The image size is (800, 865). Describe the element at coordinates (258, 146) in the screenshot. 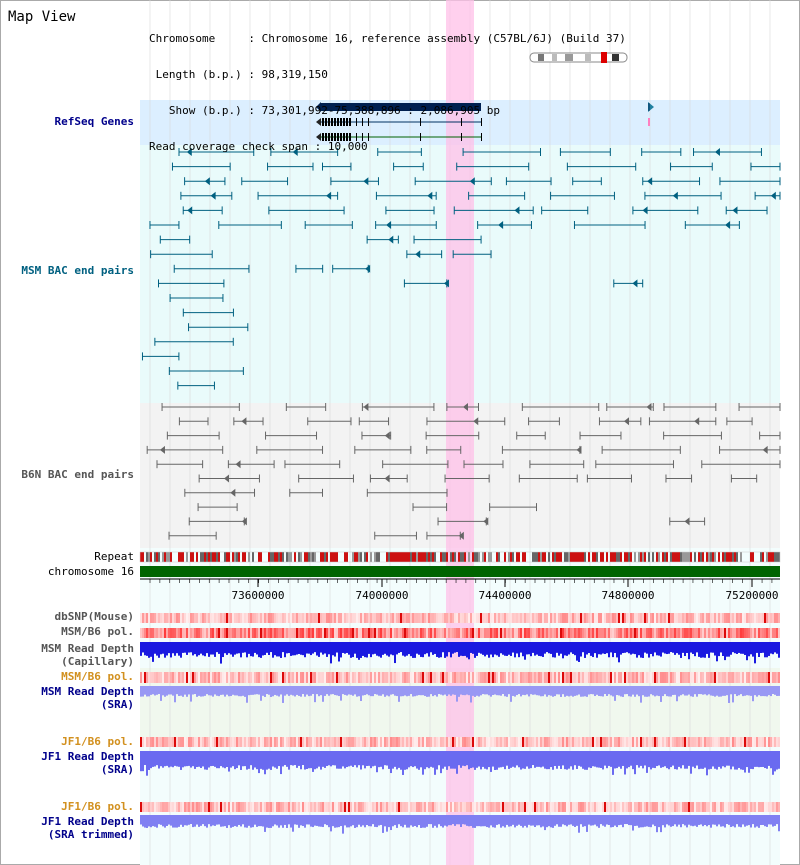

I see `coverage-row: Read coverage check span : 10,000` at that location.